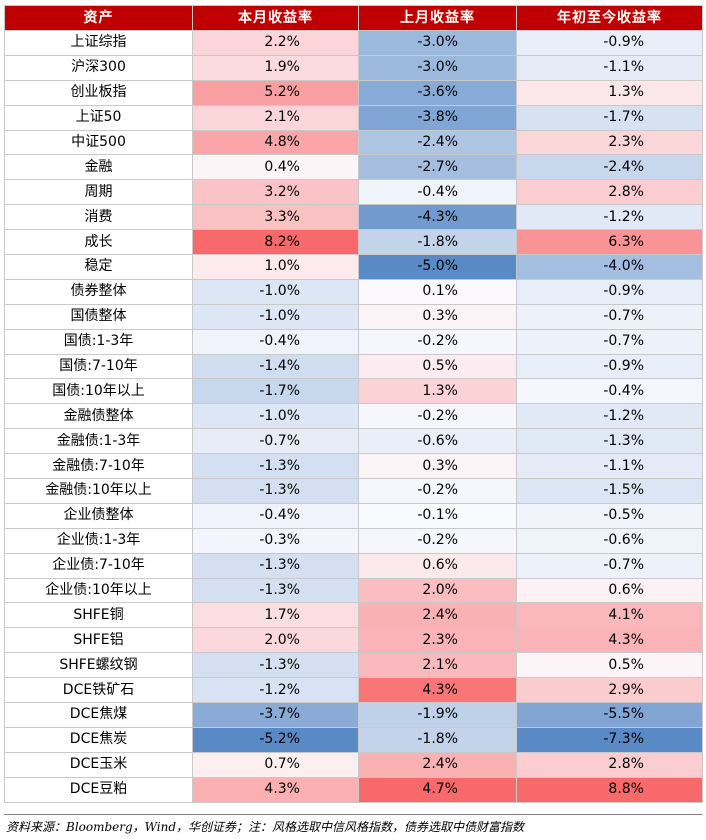 The width and height of the screenshot is (706, 840). What do you see at coordinates (275, 640) in the screenshot?
I see `this-month-cell: 2.0%` at bounding box center [275, 640].